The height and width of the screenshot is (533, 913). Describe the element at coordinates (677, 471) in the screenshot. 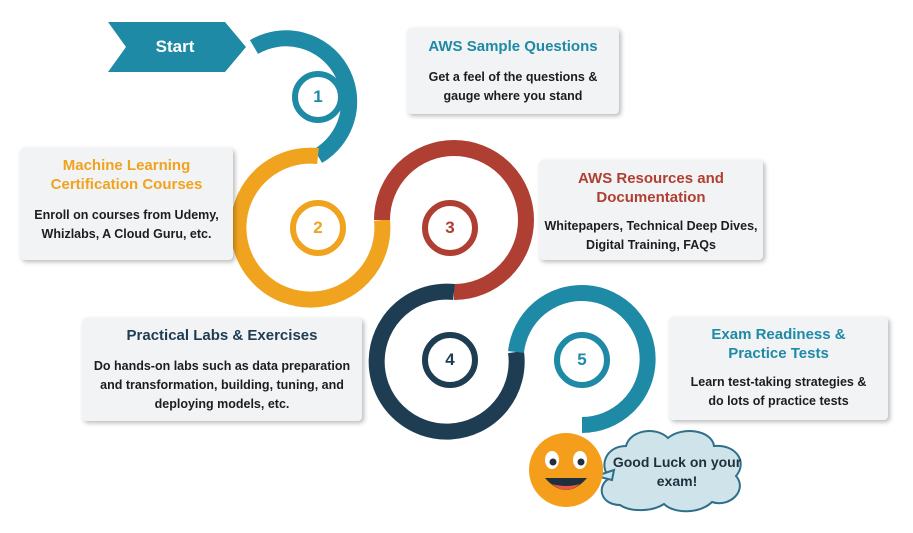

I see `closing-message: Good Luck on your exam!` at that location.